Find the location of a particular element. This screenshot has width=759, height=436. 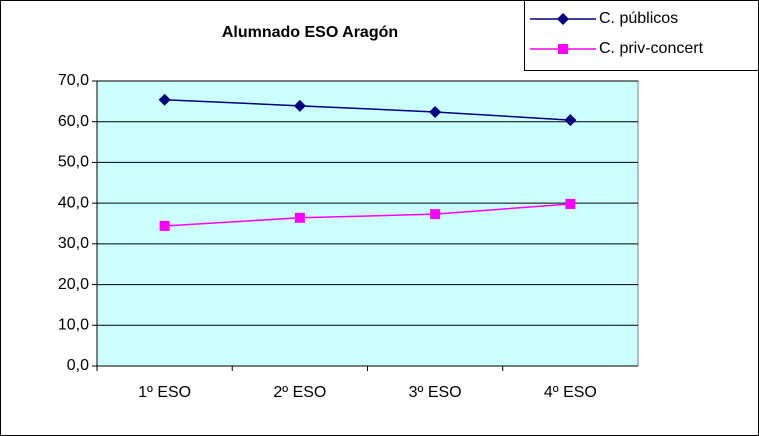

x-tick-label: 1º ESO is located at coordinates (164, 392).